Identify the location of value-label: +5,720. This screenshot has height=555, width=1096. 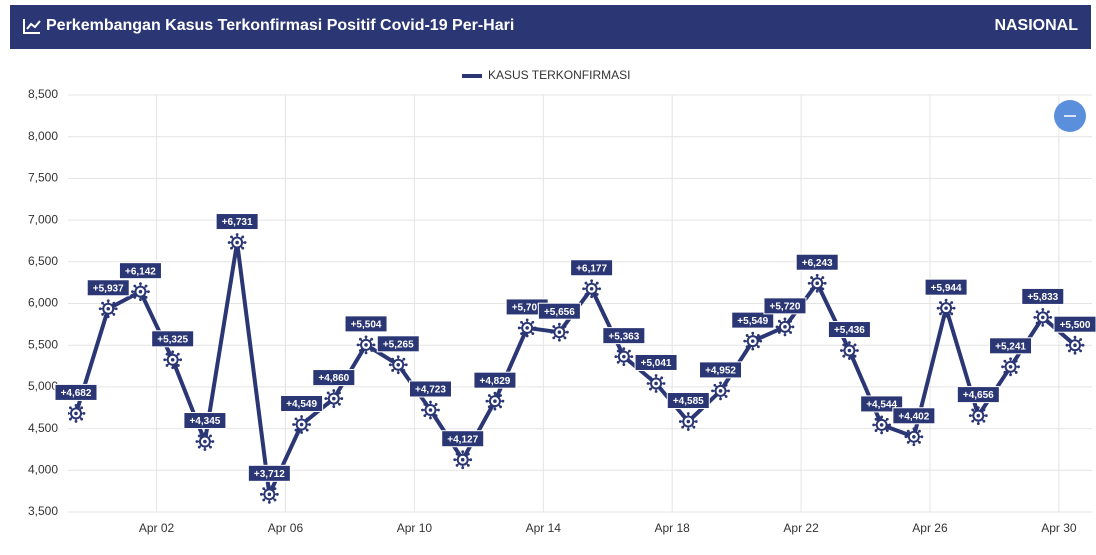
(785, 306).